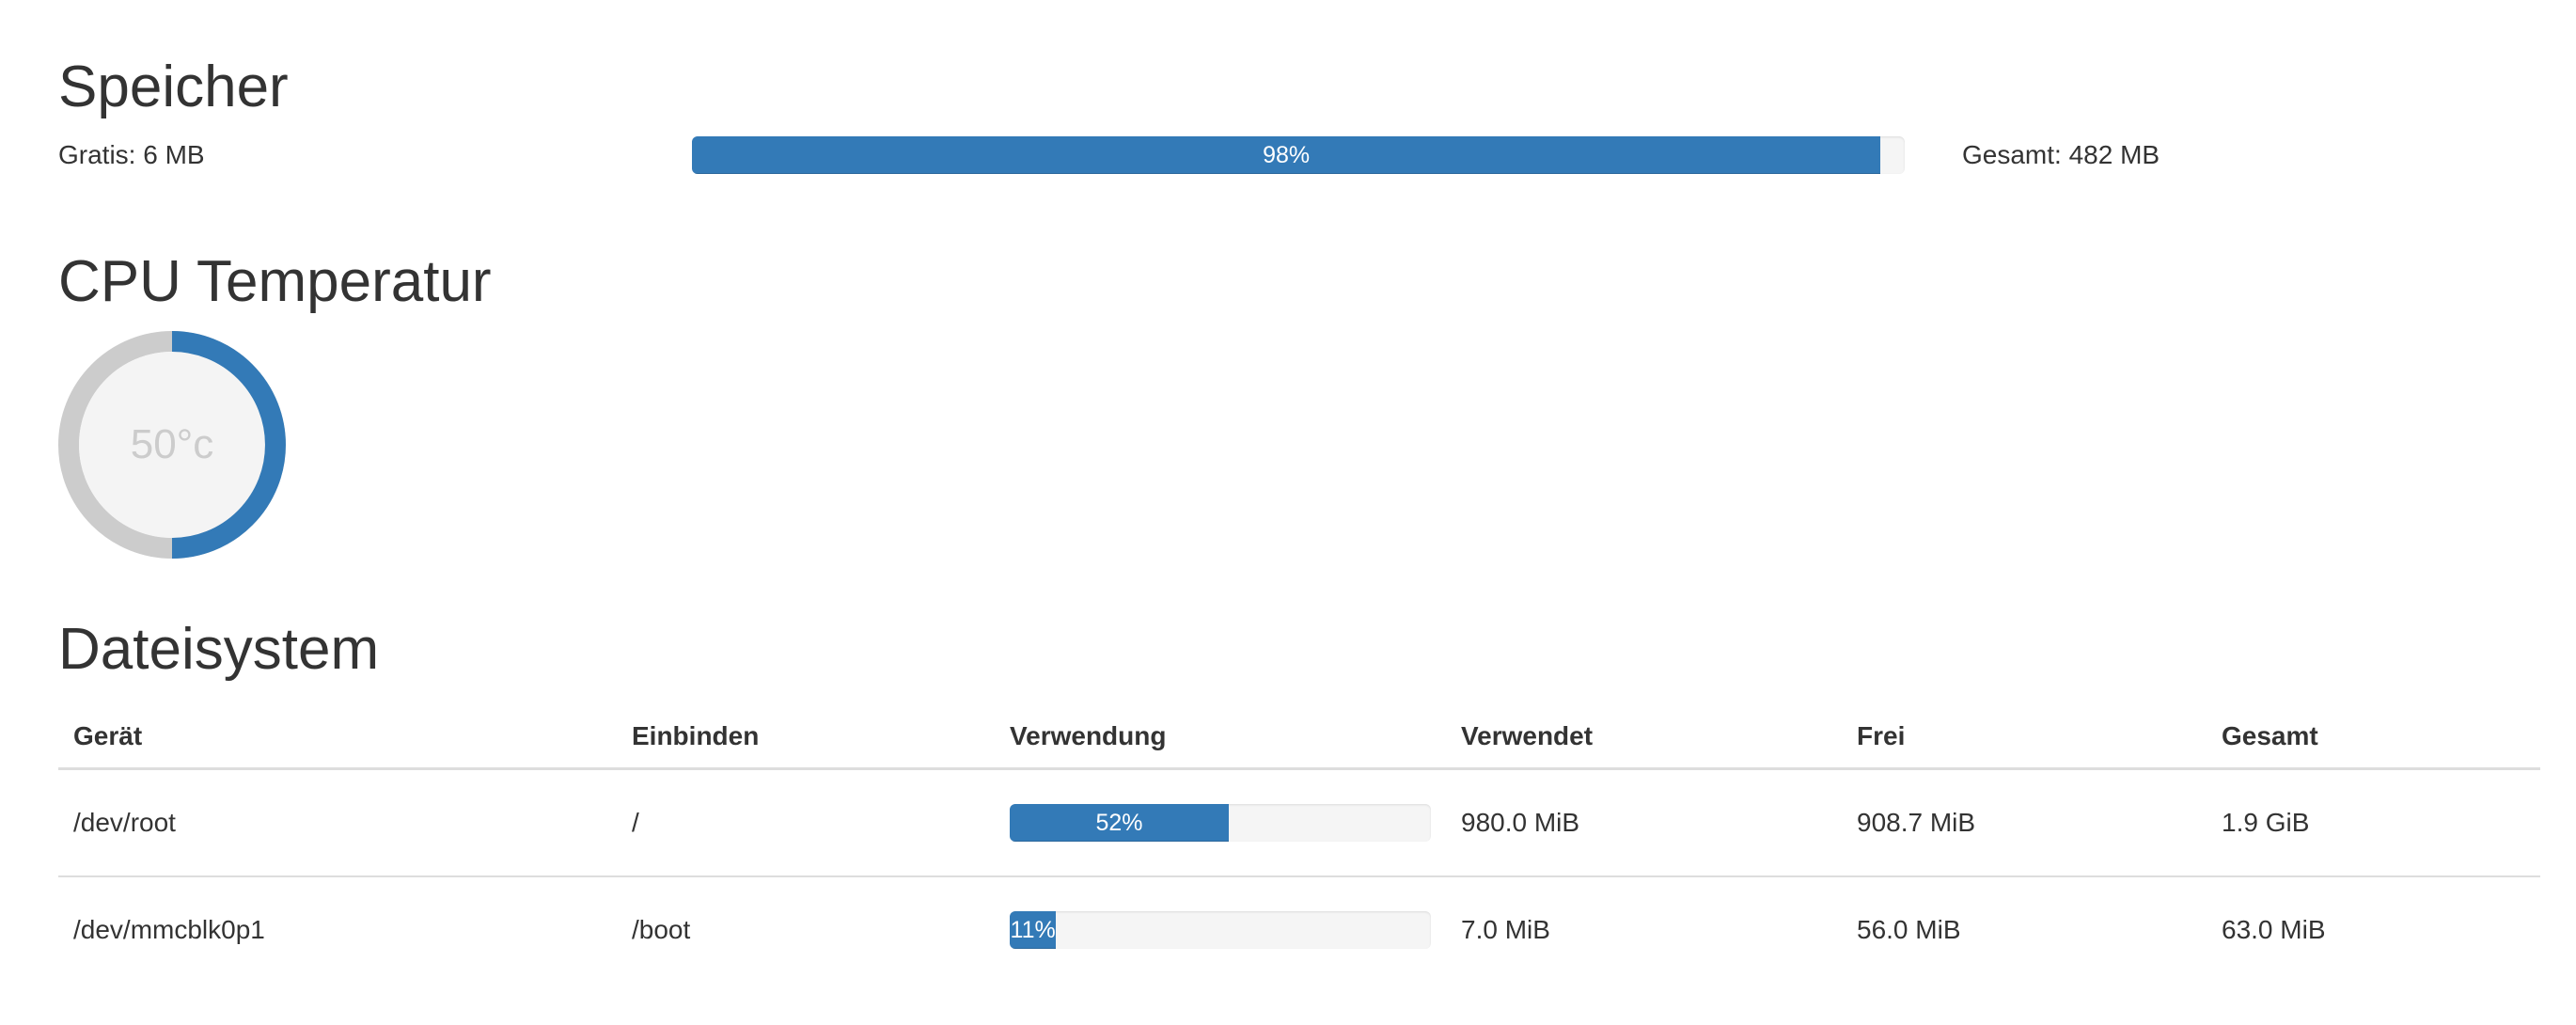  I want to click on usage-progress-label: 11%, so click(1033, 930).